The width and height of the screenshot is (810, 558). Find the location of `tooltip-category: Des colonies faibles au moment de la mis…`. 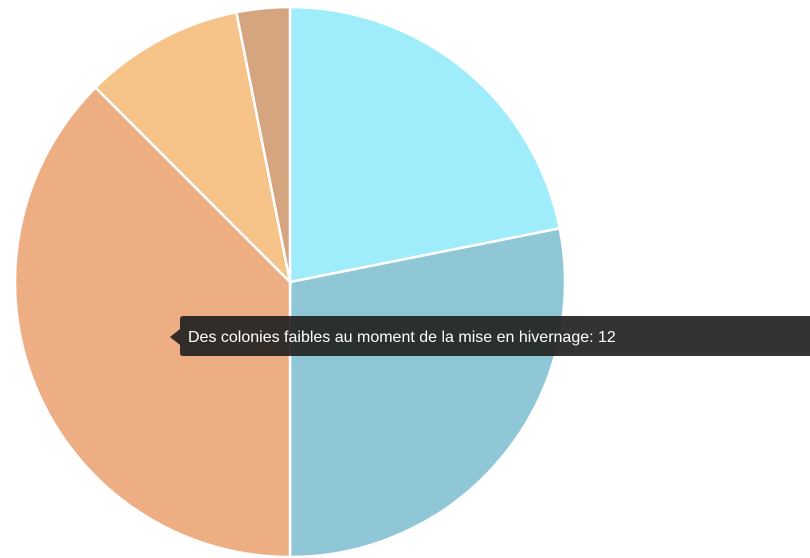

tooltip-category: Des colonies faibles au moment de la mis… is located at coordinates (388, 337).